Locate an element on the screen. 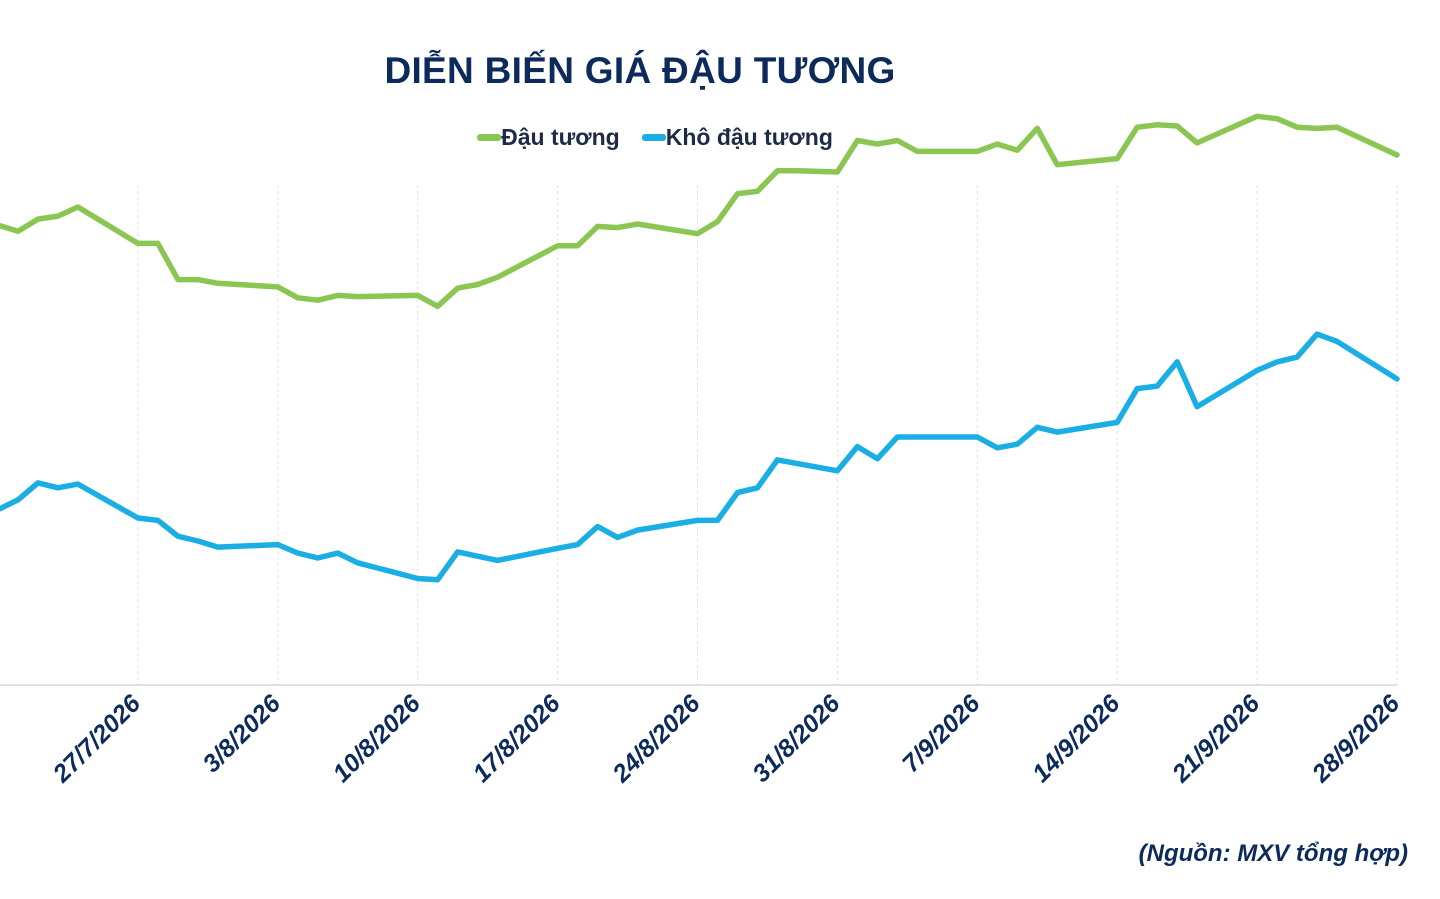 The image size is (1440, 899). x-tick-label: 17/8/2026 is located at coordinates (516, 738).